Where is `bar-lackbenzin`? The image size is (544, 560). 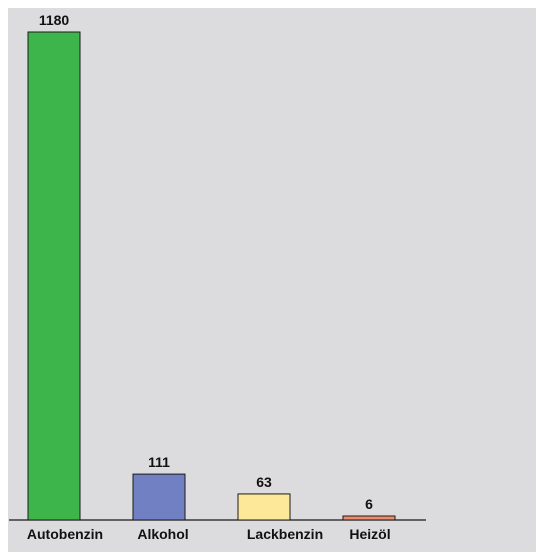 bar-lackbenzin is located at coordinates (264, 507).